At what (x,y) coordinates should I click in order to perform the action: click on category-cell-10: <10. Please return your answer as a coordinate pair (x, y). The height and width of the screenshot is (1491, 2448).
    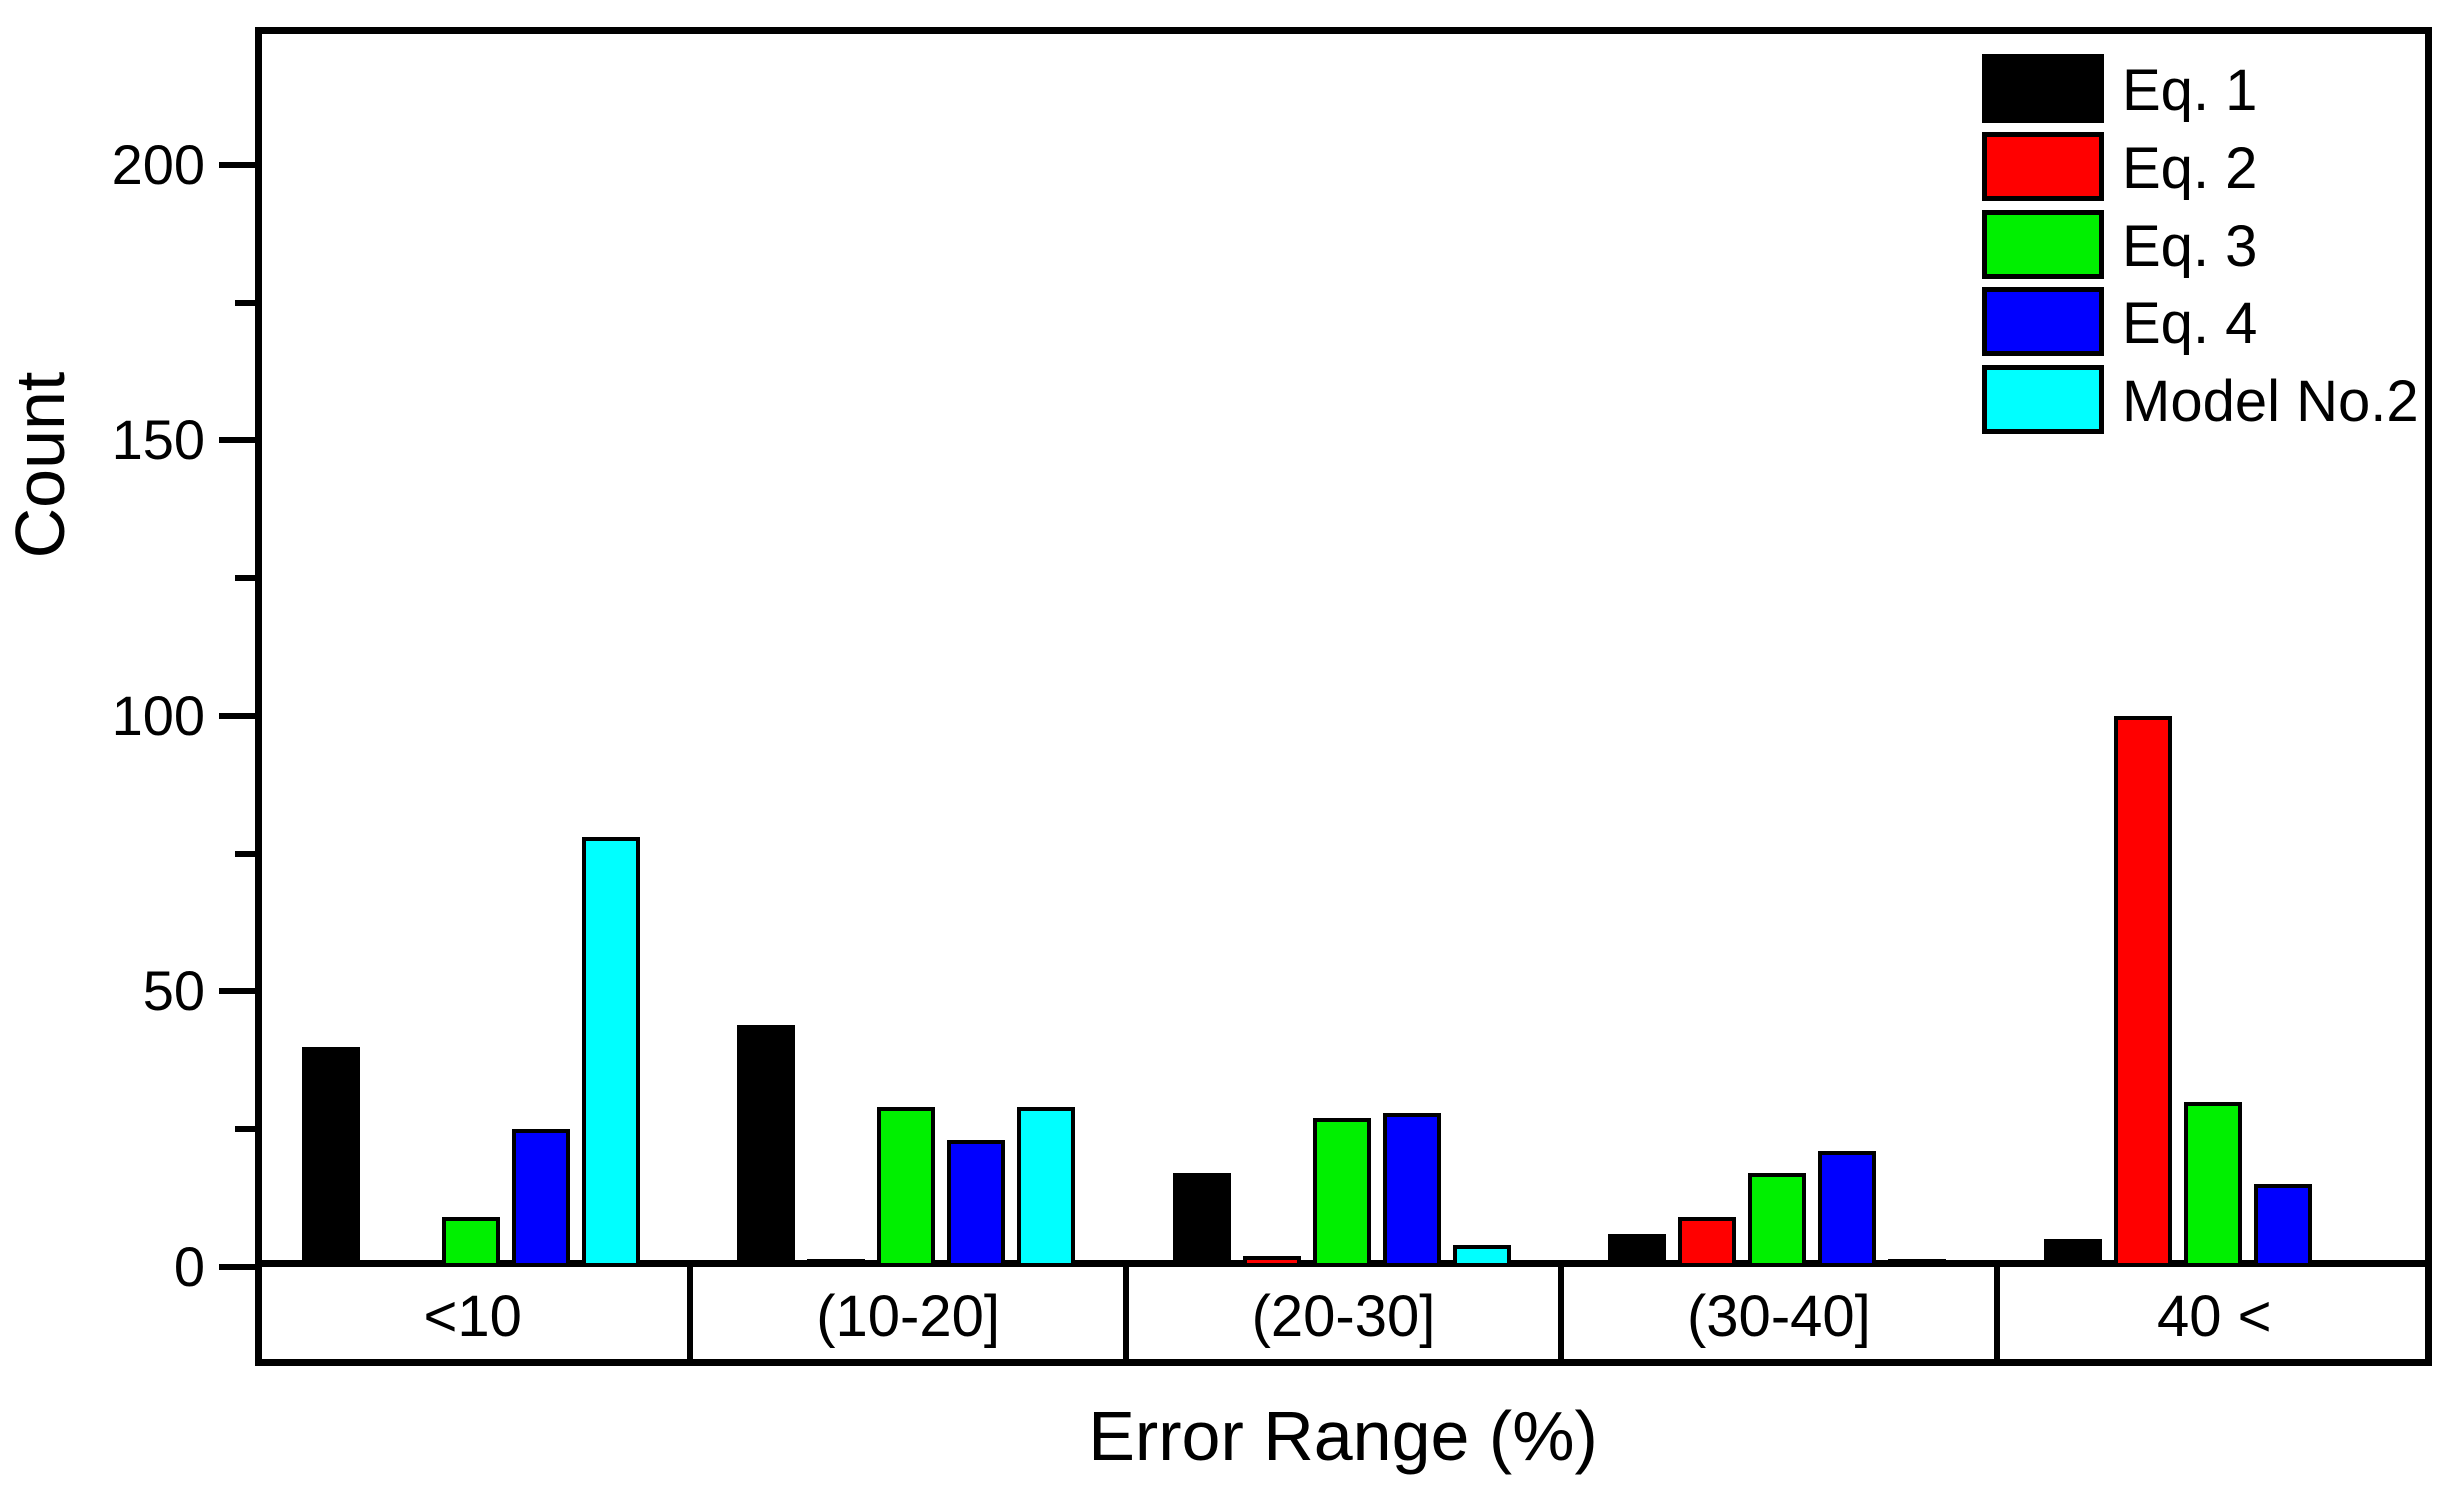
    Looking at the image, I should click on (472, 1316).